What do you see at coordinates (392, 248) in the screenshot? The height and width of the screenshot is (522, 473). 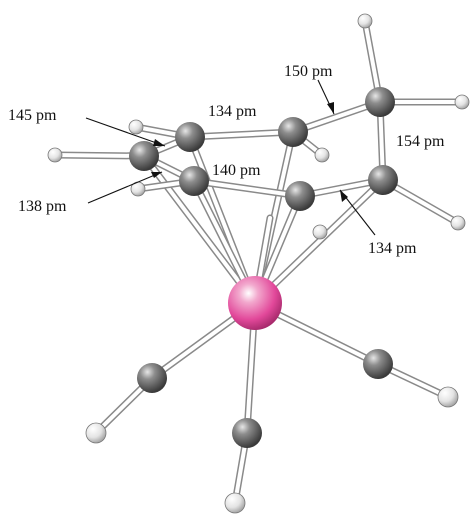 I see `label-c5-c6: 134 pm` at bounding box center [392, 248].